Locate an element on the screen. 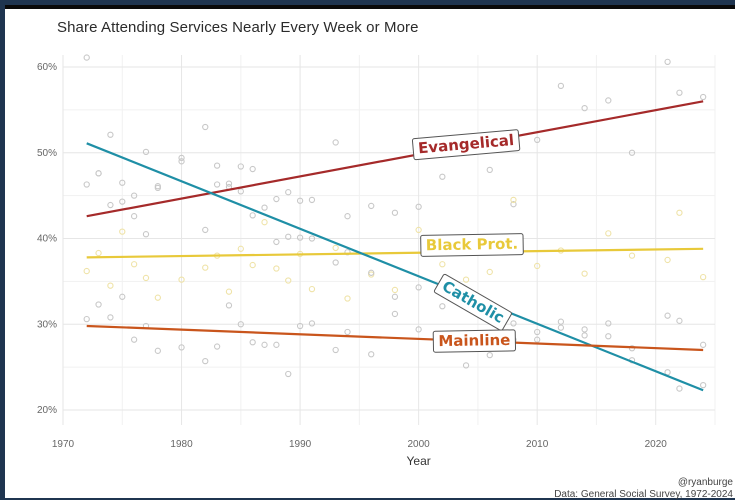 The width and height of the screenshot is (735, 500). series-label: Mainline is located at coordinates (474, 341).